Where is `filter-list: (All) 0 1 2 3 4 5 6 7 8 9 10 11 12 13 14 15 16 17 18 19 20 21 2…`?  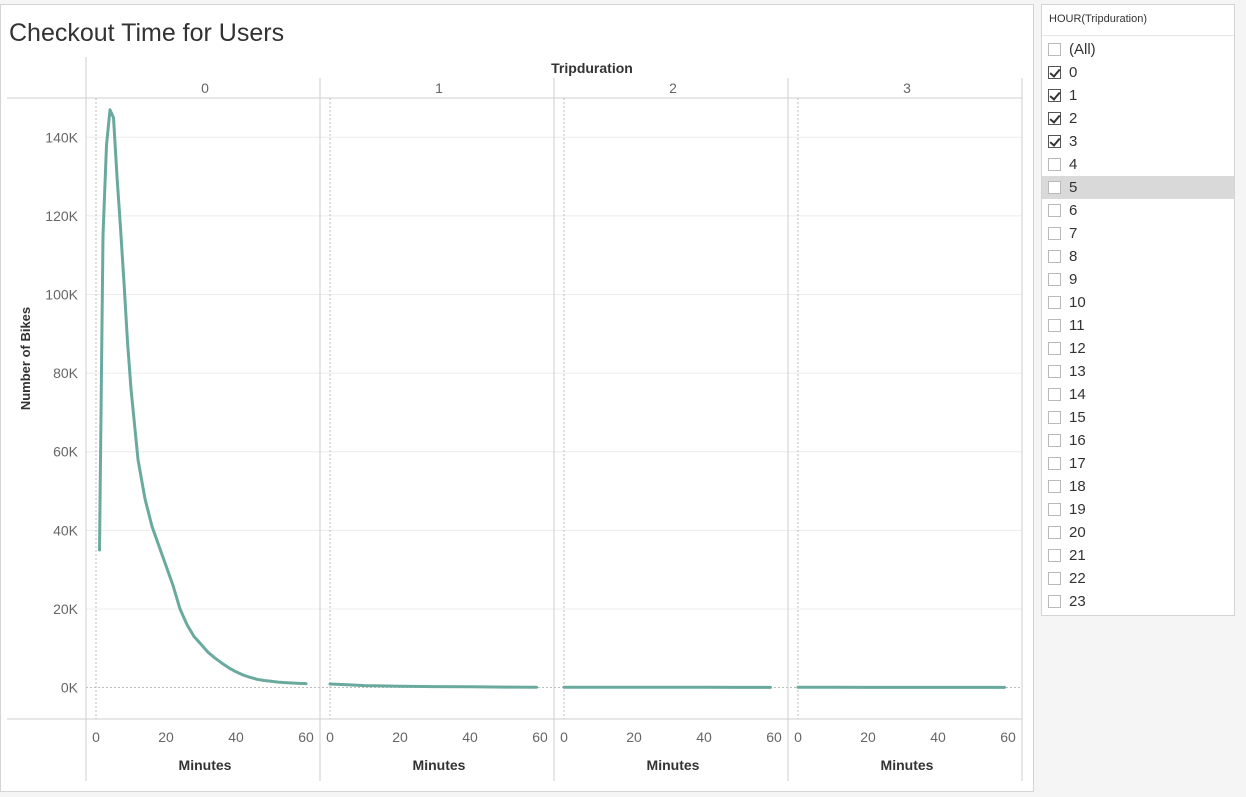 filter-list: (All) 0 1 2 3 4 5 6 7 8 9 10 11 12 13 14 15 16 17 18 19 20 21 2… is located at coordinates (1138, 325).